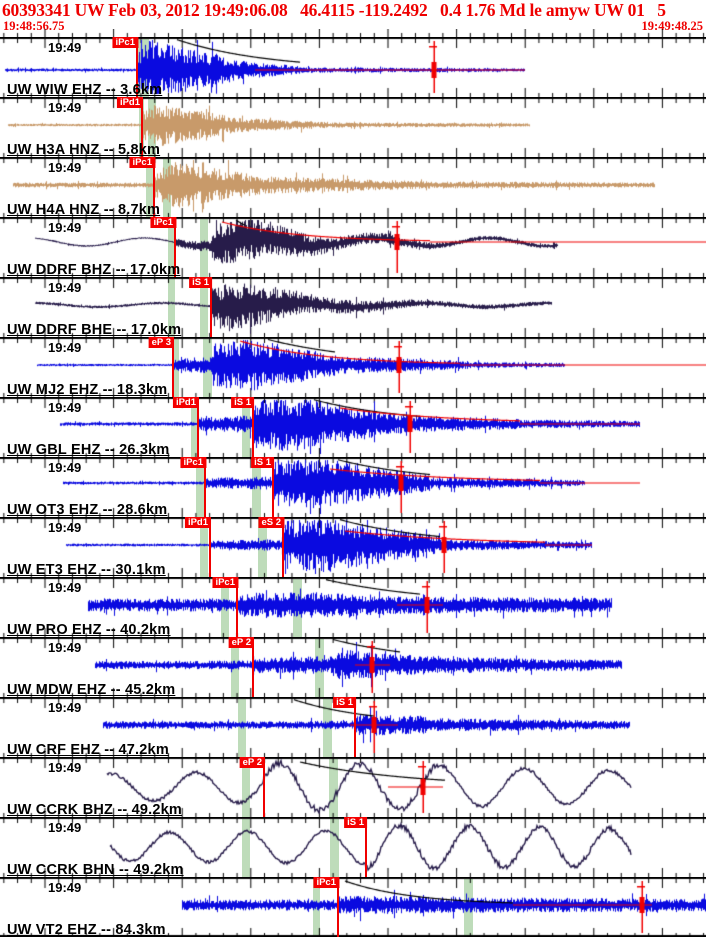 Image resolution: width=706 pixels, height=938 pixels. I want to click on trace-panel: iPd1 19:49 UW H3A HNZ -- 5.8km, so click(353, 127).